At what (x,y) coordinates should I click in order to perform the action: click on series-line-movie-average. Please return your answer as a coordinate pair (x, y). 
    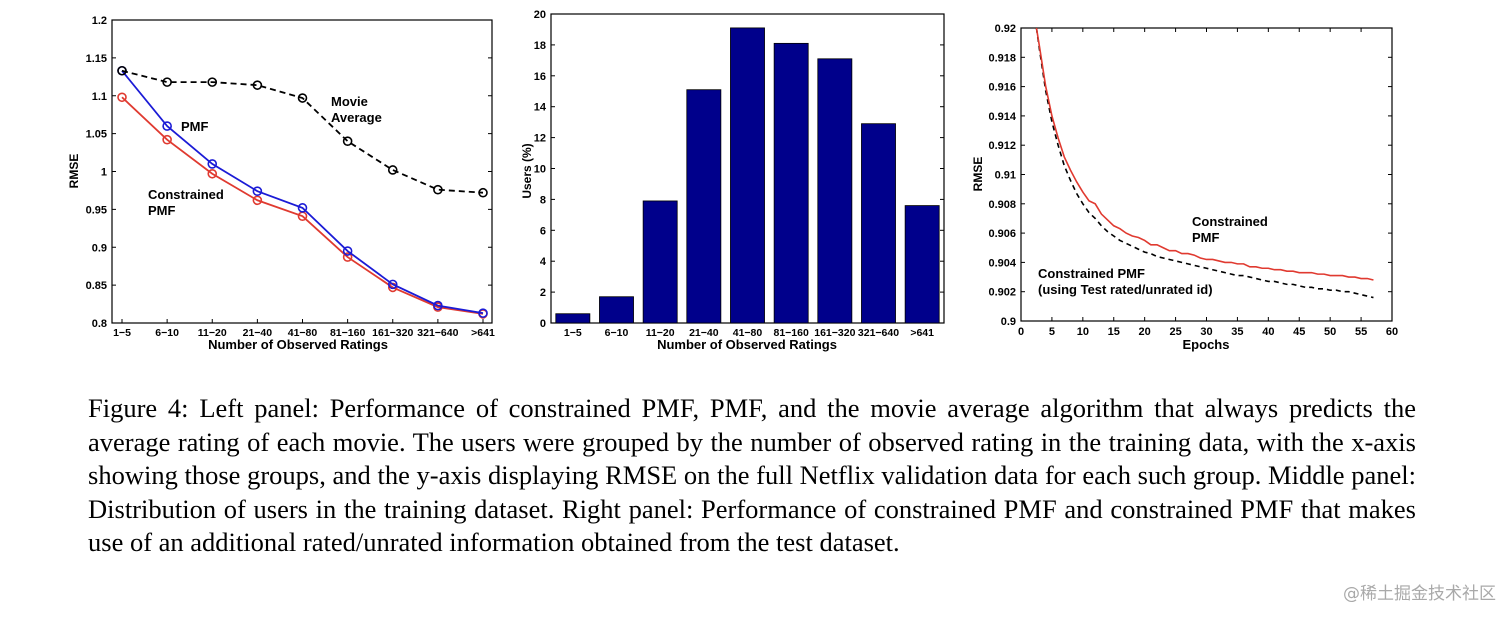
    Looking at the image, I should click on (302, 131).